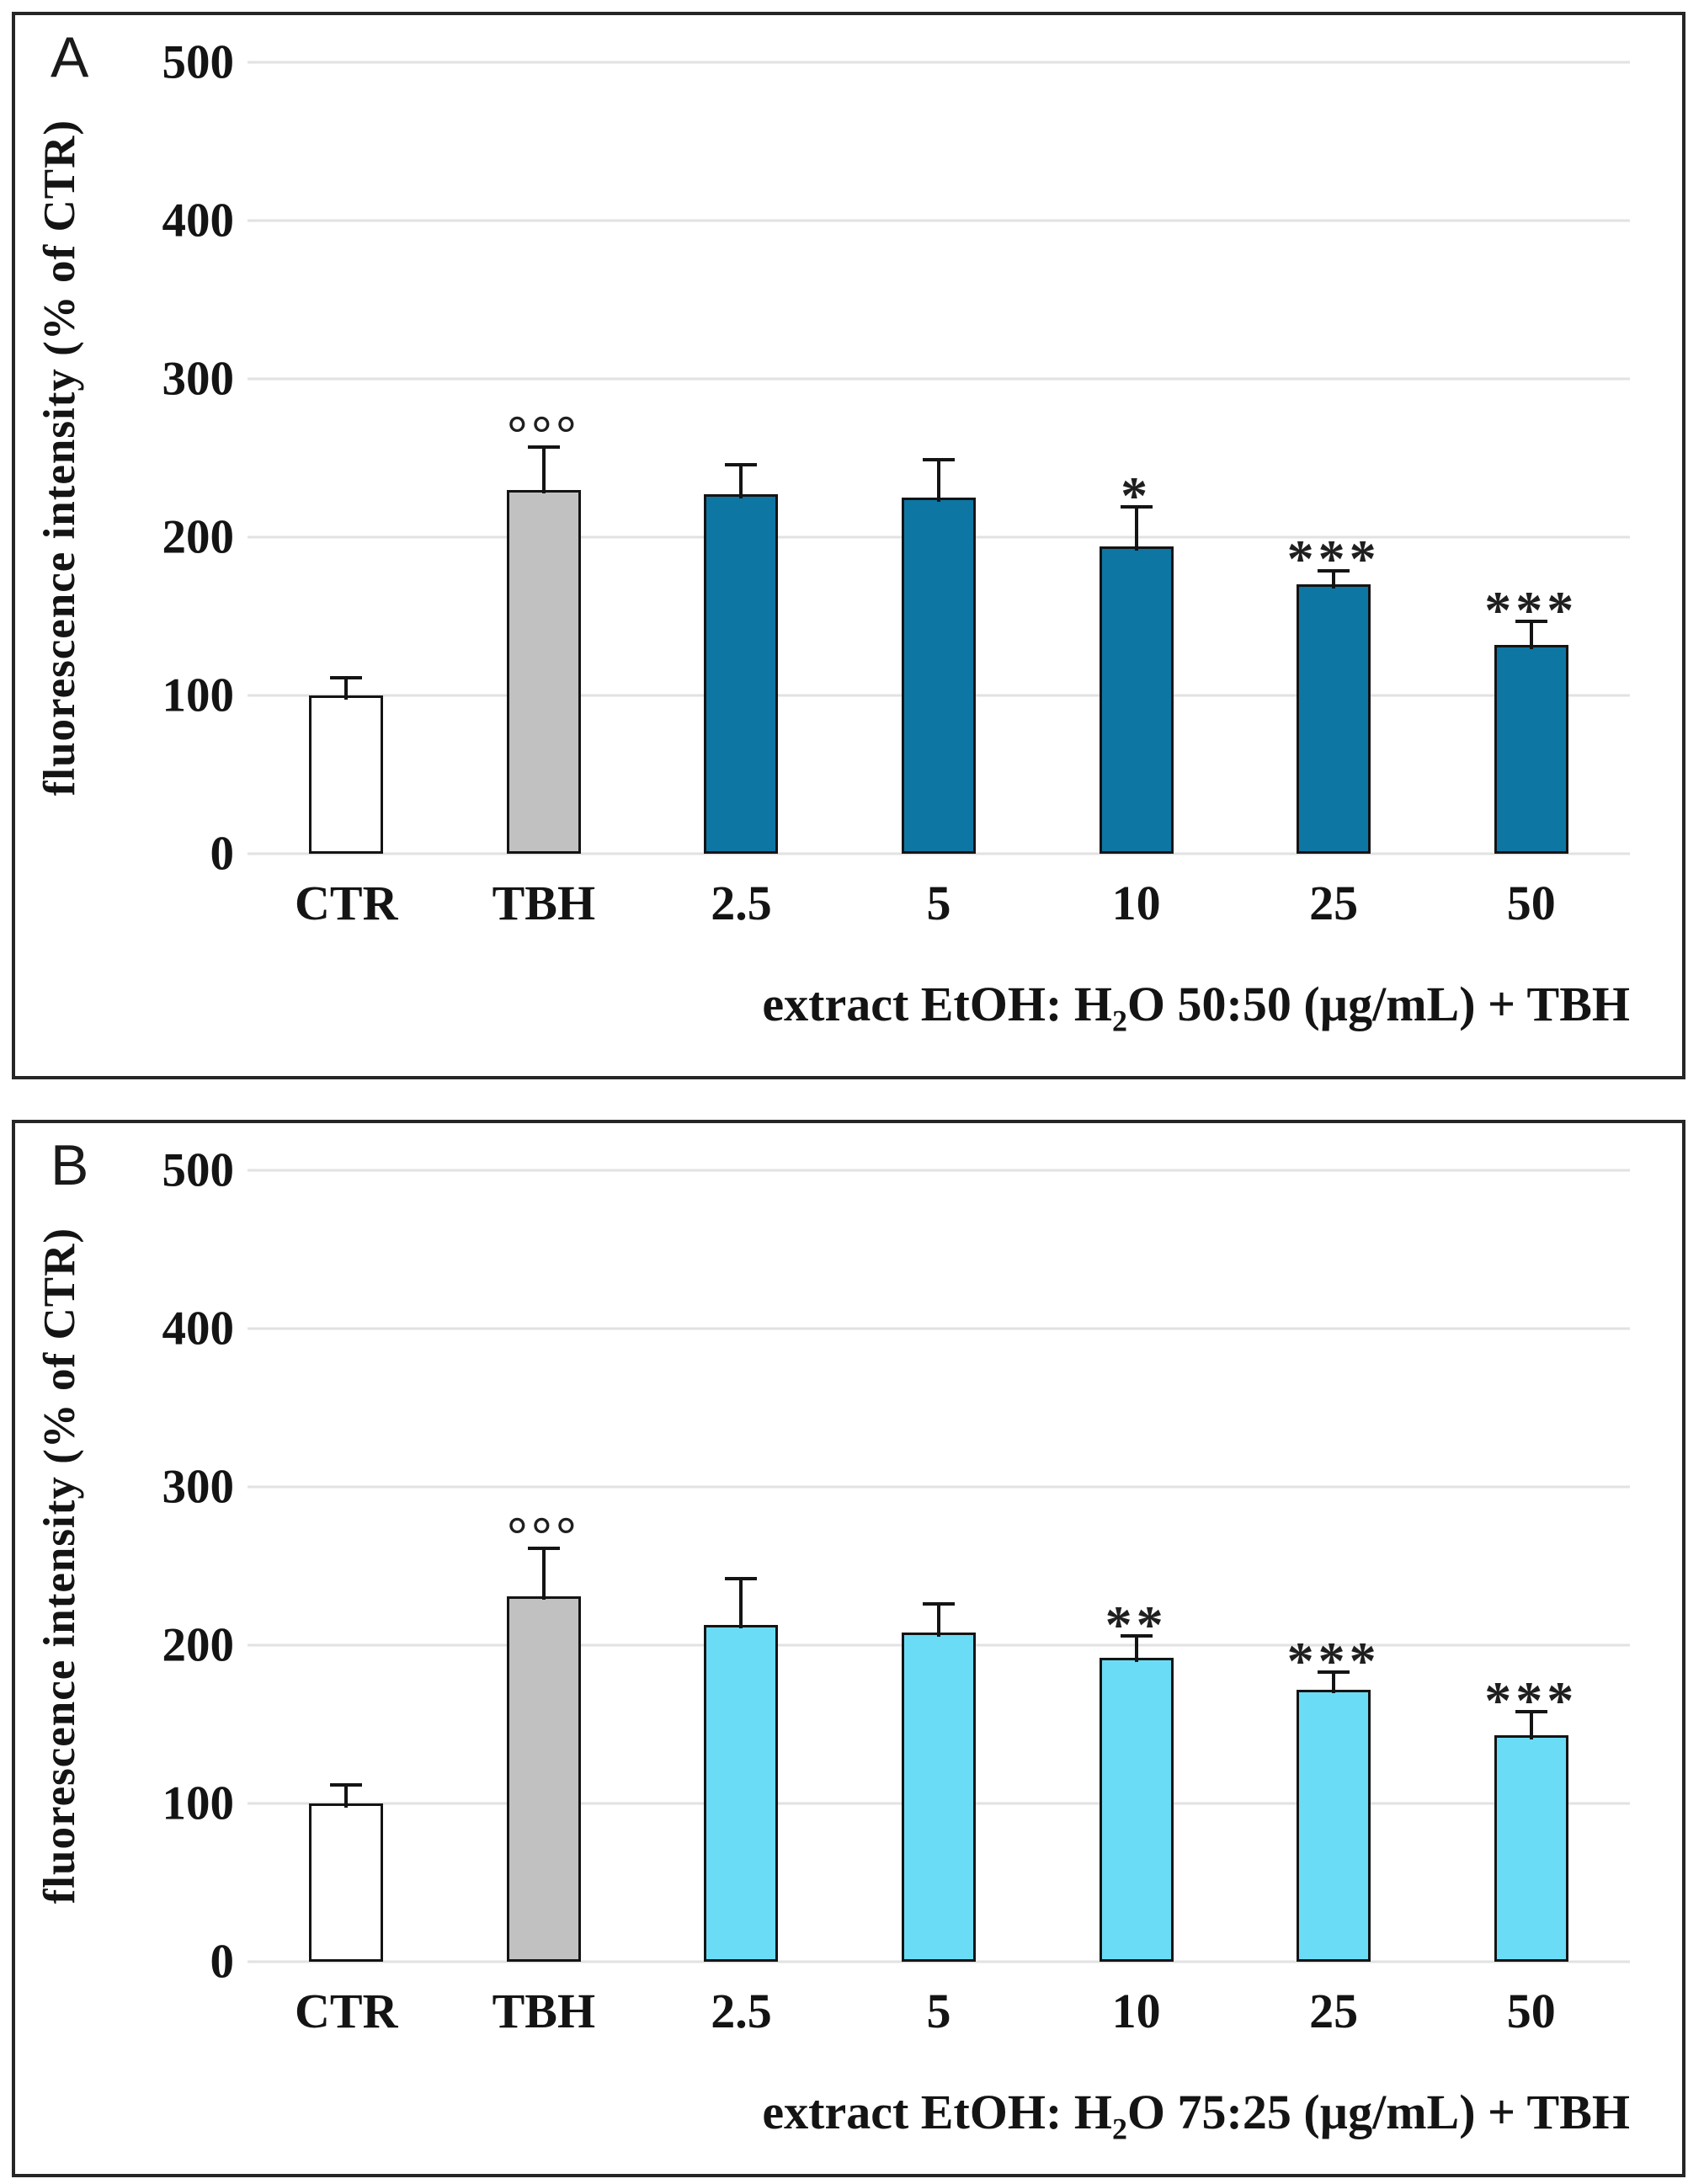  What do you see at coordinates (1531, 903) in the screenshot?
I see `x-tick-label-50: 50` at bounding box center [1531, 903].